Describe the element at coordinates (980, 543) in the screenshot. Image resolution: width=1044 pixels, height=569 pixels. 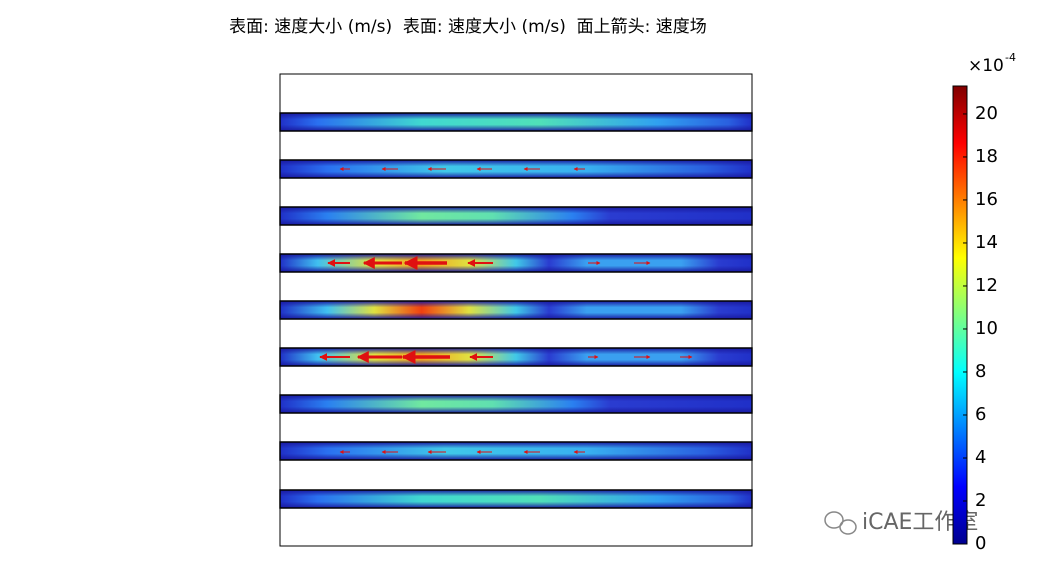
I see `colorbar-tick-label: 0` at that location.